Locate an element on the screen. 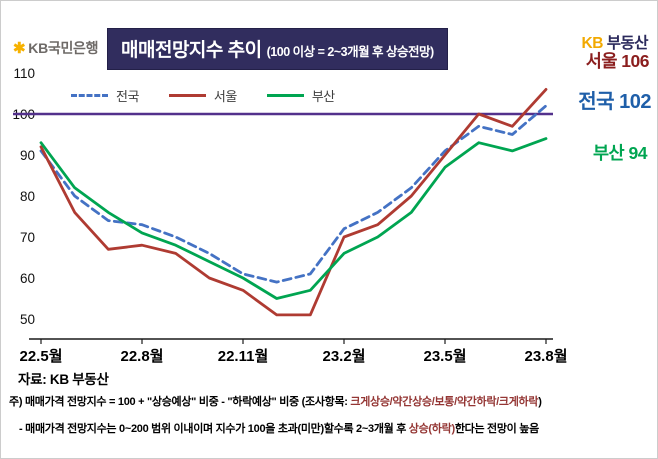 This screenshot has width=658, height=459. kb-bank-logo-text: KB국민은행 is located at coordinates (63, 48).